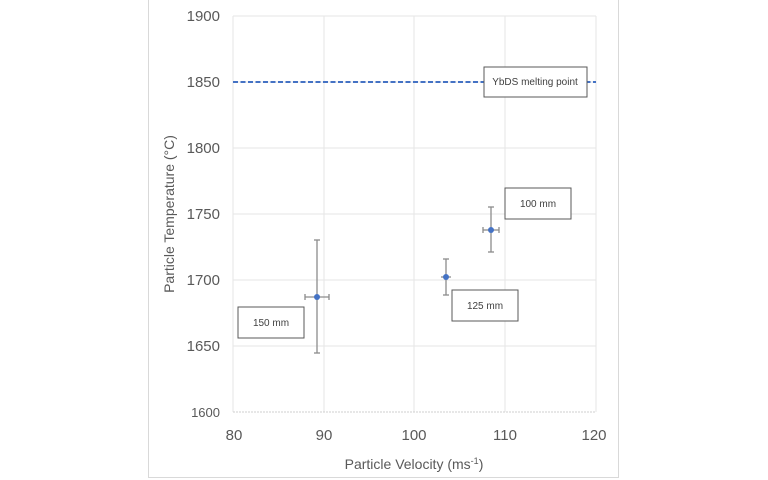  I want to click on melting-point-callout, so click(535, 82).